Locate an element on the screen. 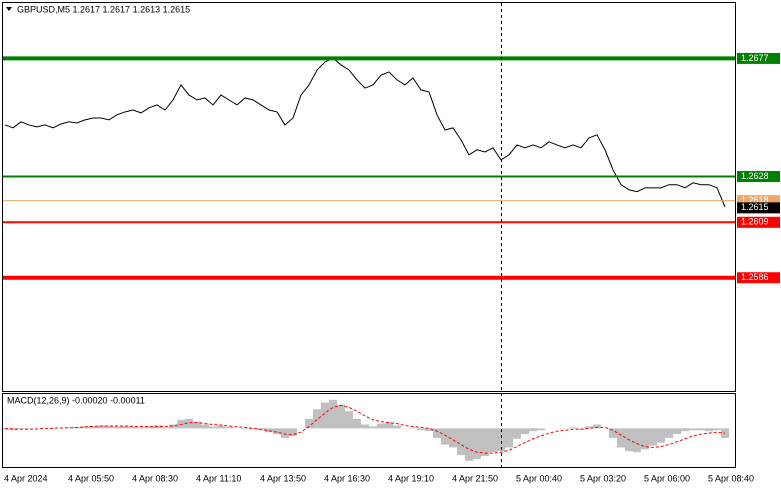  x-tick-label: 4 Apr 21:50 is located at coordinates (475, 478).